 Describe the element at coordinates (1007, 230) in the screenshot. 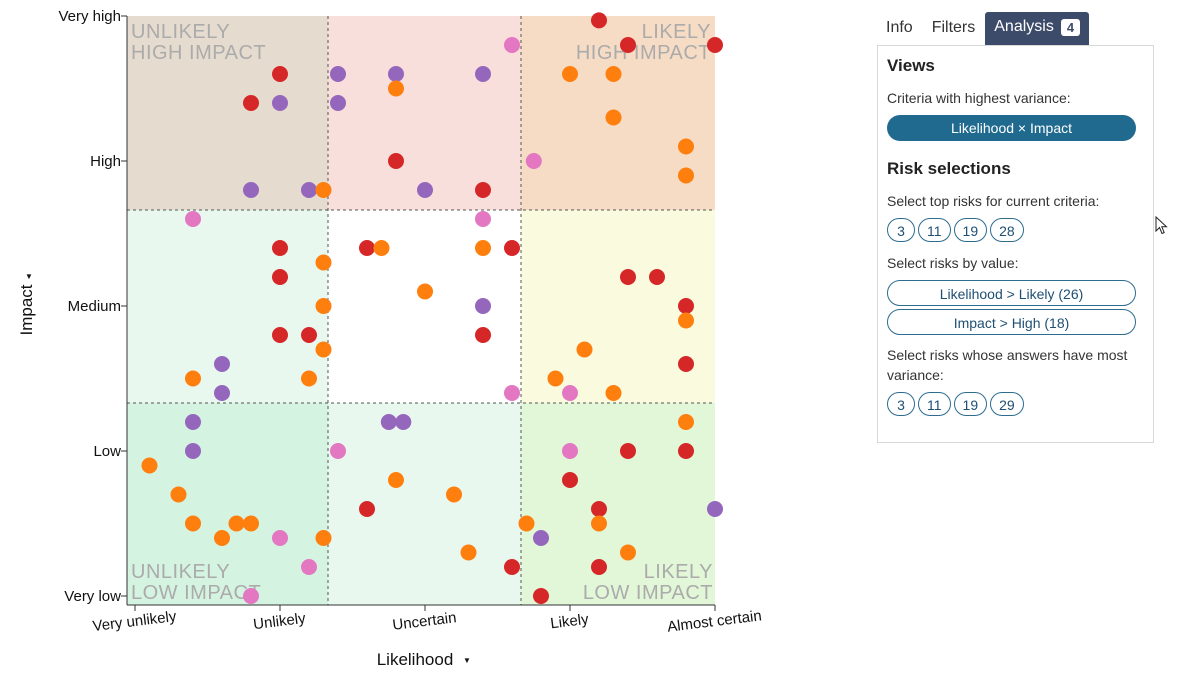

I see `top-risk-pill: 28` at that location.